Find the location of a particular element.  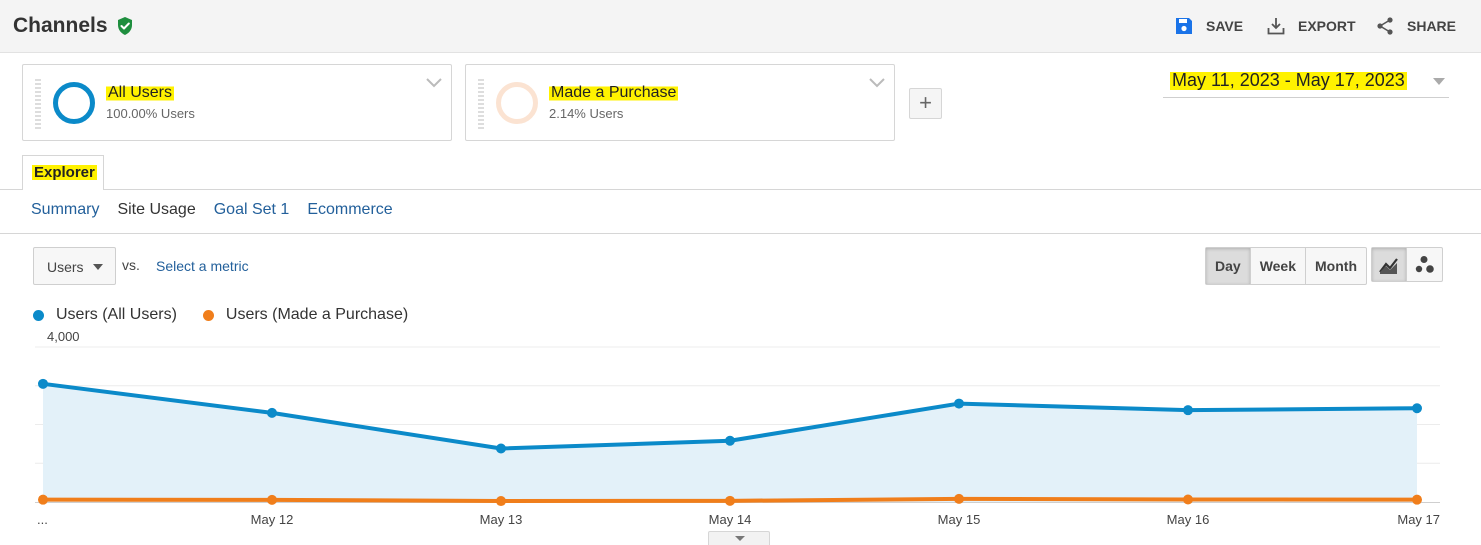

metric-dropdown: Users is located at coordinates (74, 266).